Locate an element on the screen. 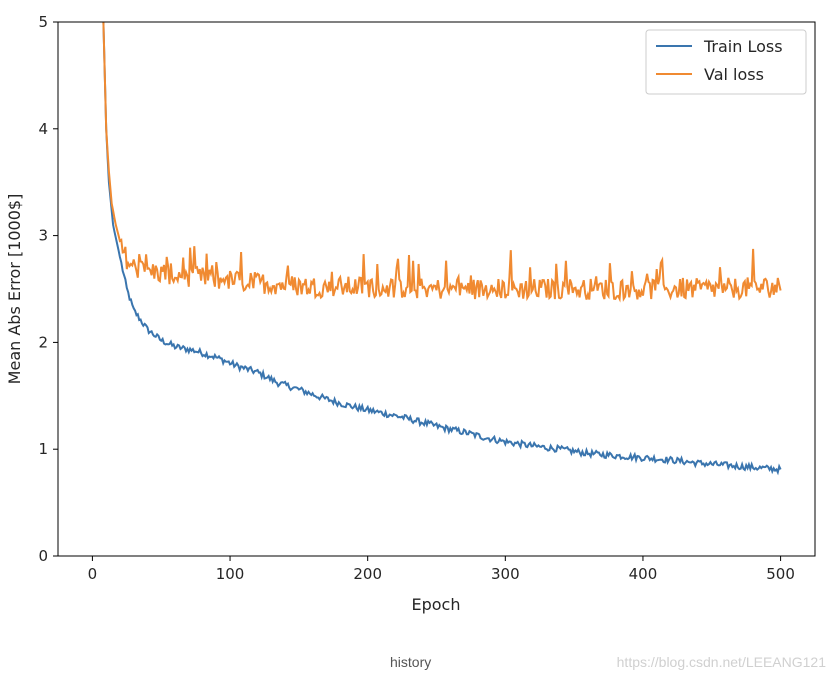 The image size is (834, 680). watermark: https://blog.csdn.net/LEEANG121 is located at coordinates (721, 662).